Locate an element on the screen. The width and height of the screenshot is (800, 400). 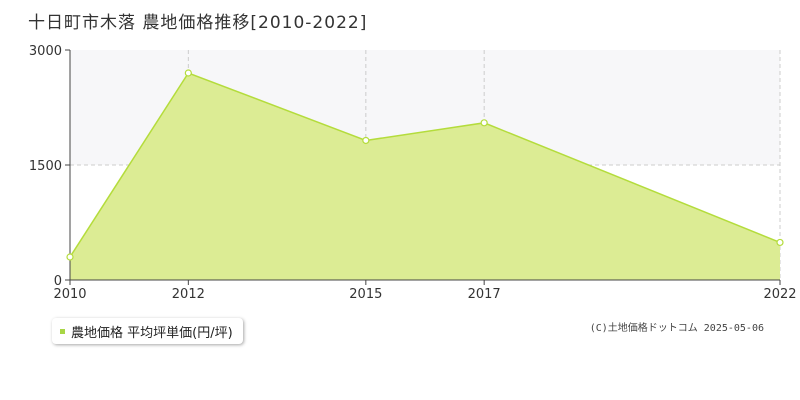
chart-title: 十日町市木落 農地価格推移[2010-2022] is located at coordinates (198, 23).